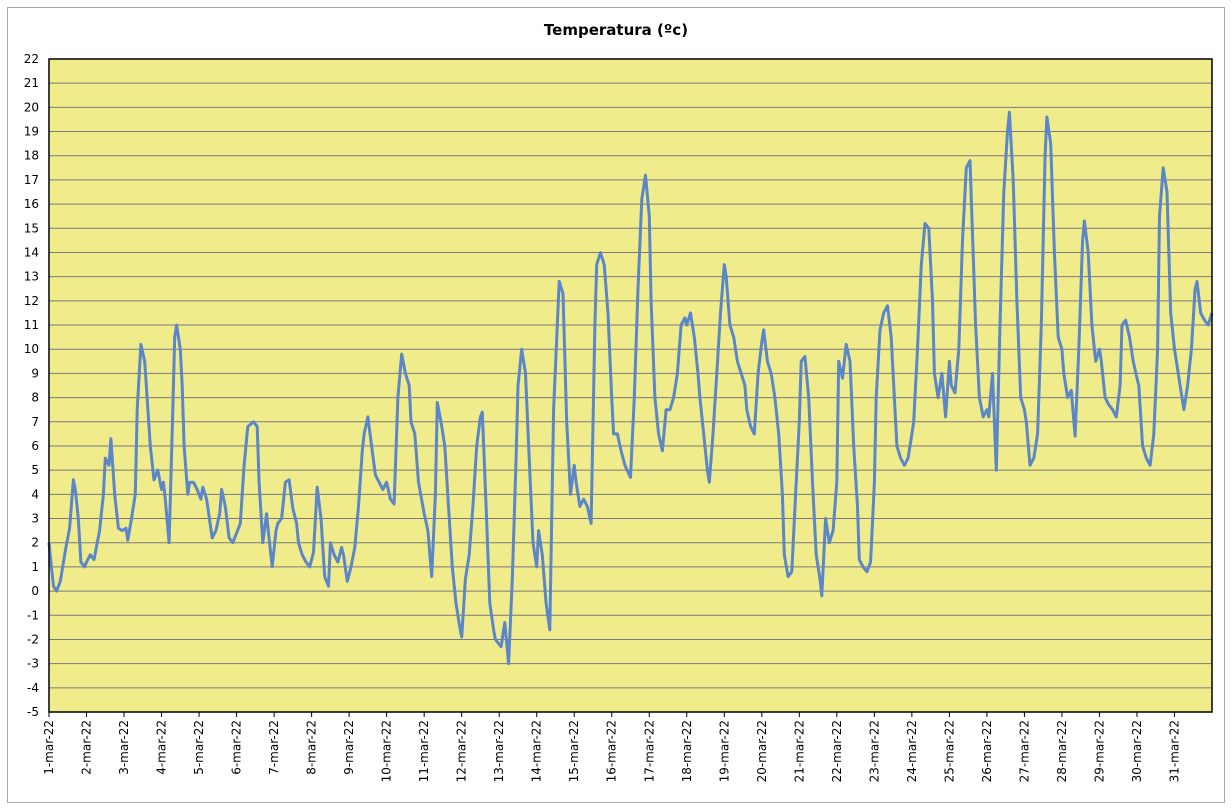 This screenshot has width=1232, height=809. I want to click on y-tick-label: 3, so click(35, 519).